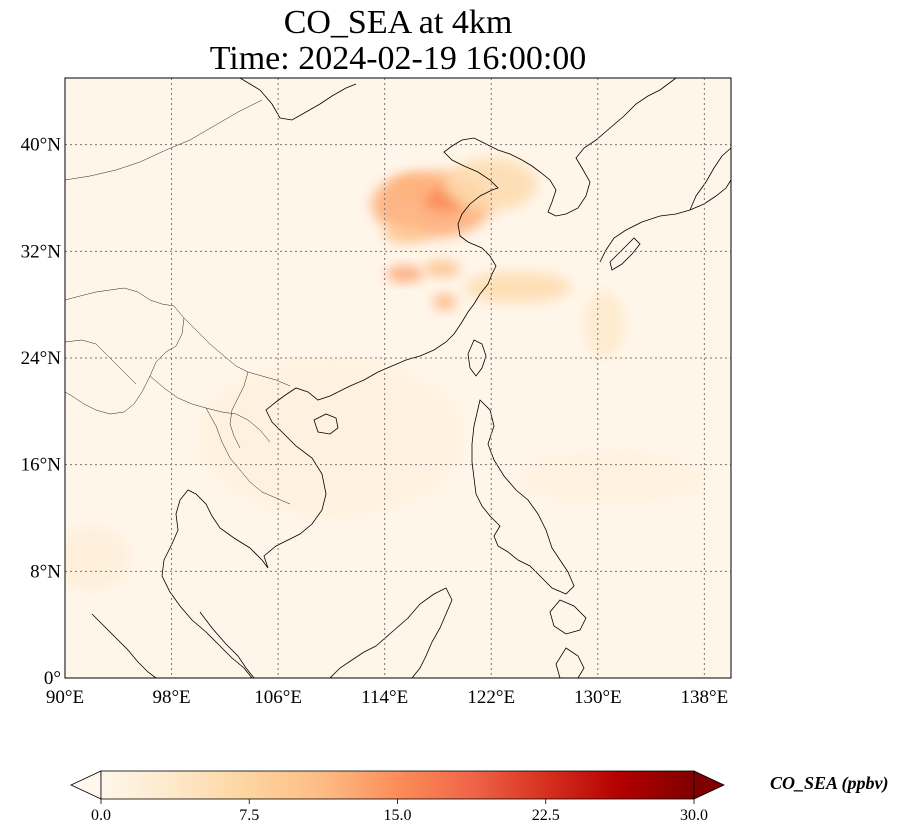 This screenshot has width=916, height=836. Describe the element at coordinates (477, 358) in the screenshot. I see `taiwan-coastline` at that location.